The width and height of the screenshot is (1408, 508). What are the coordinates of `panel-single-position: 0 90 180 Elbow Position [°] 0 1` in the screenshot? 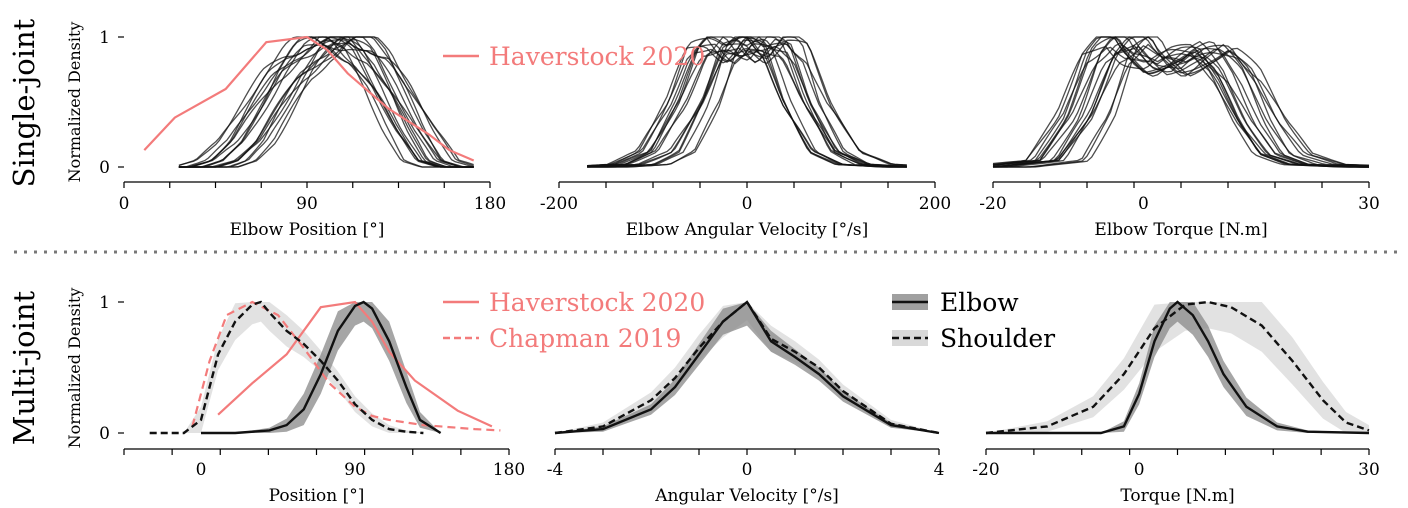 It's located at (302, 134).